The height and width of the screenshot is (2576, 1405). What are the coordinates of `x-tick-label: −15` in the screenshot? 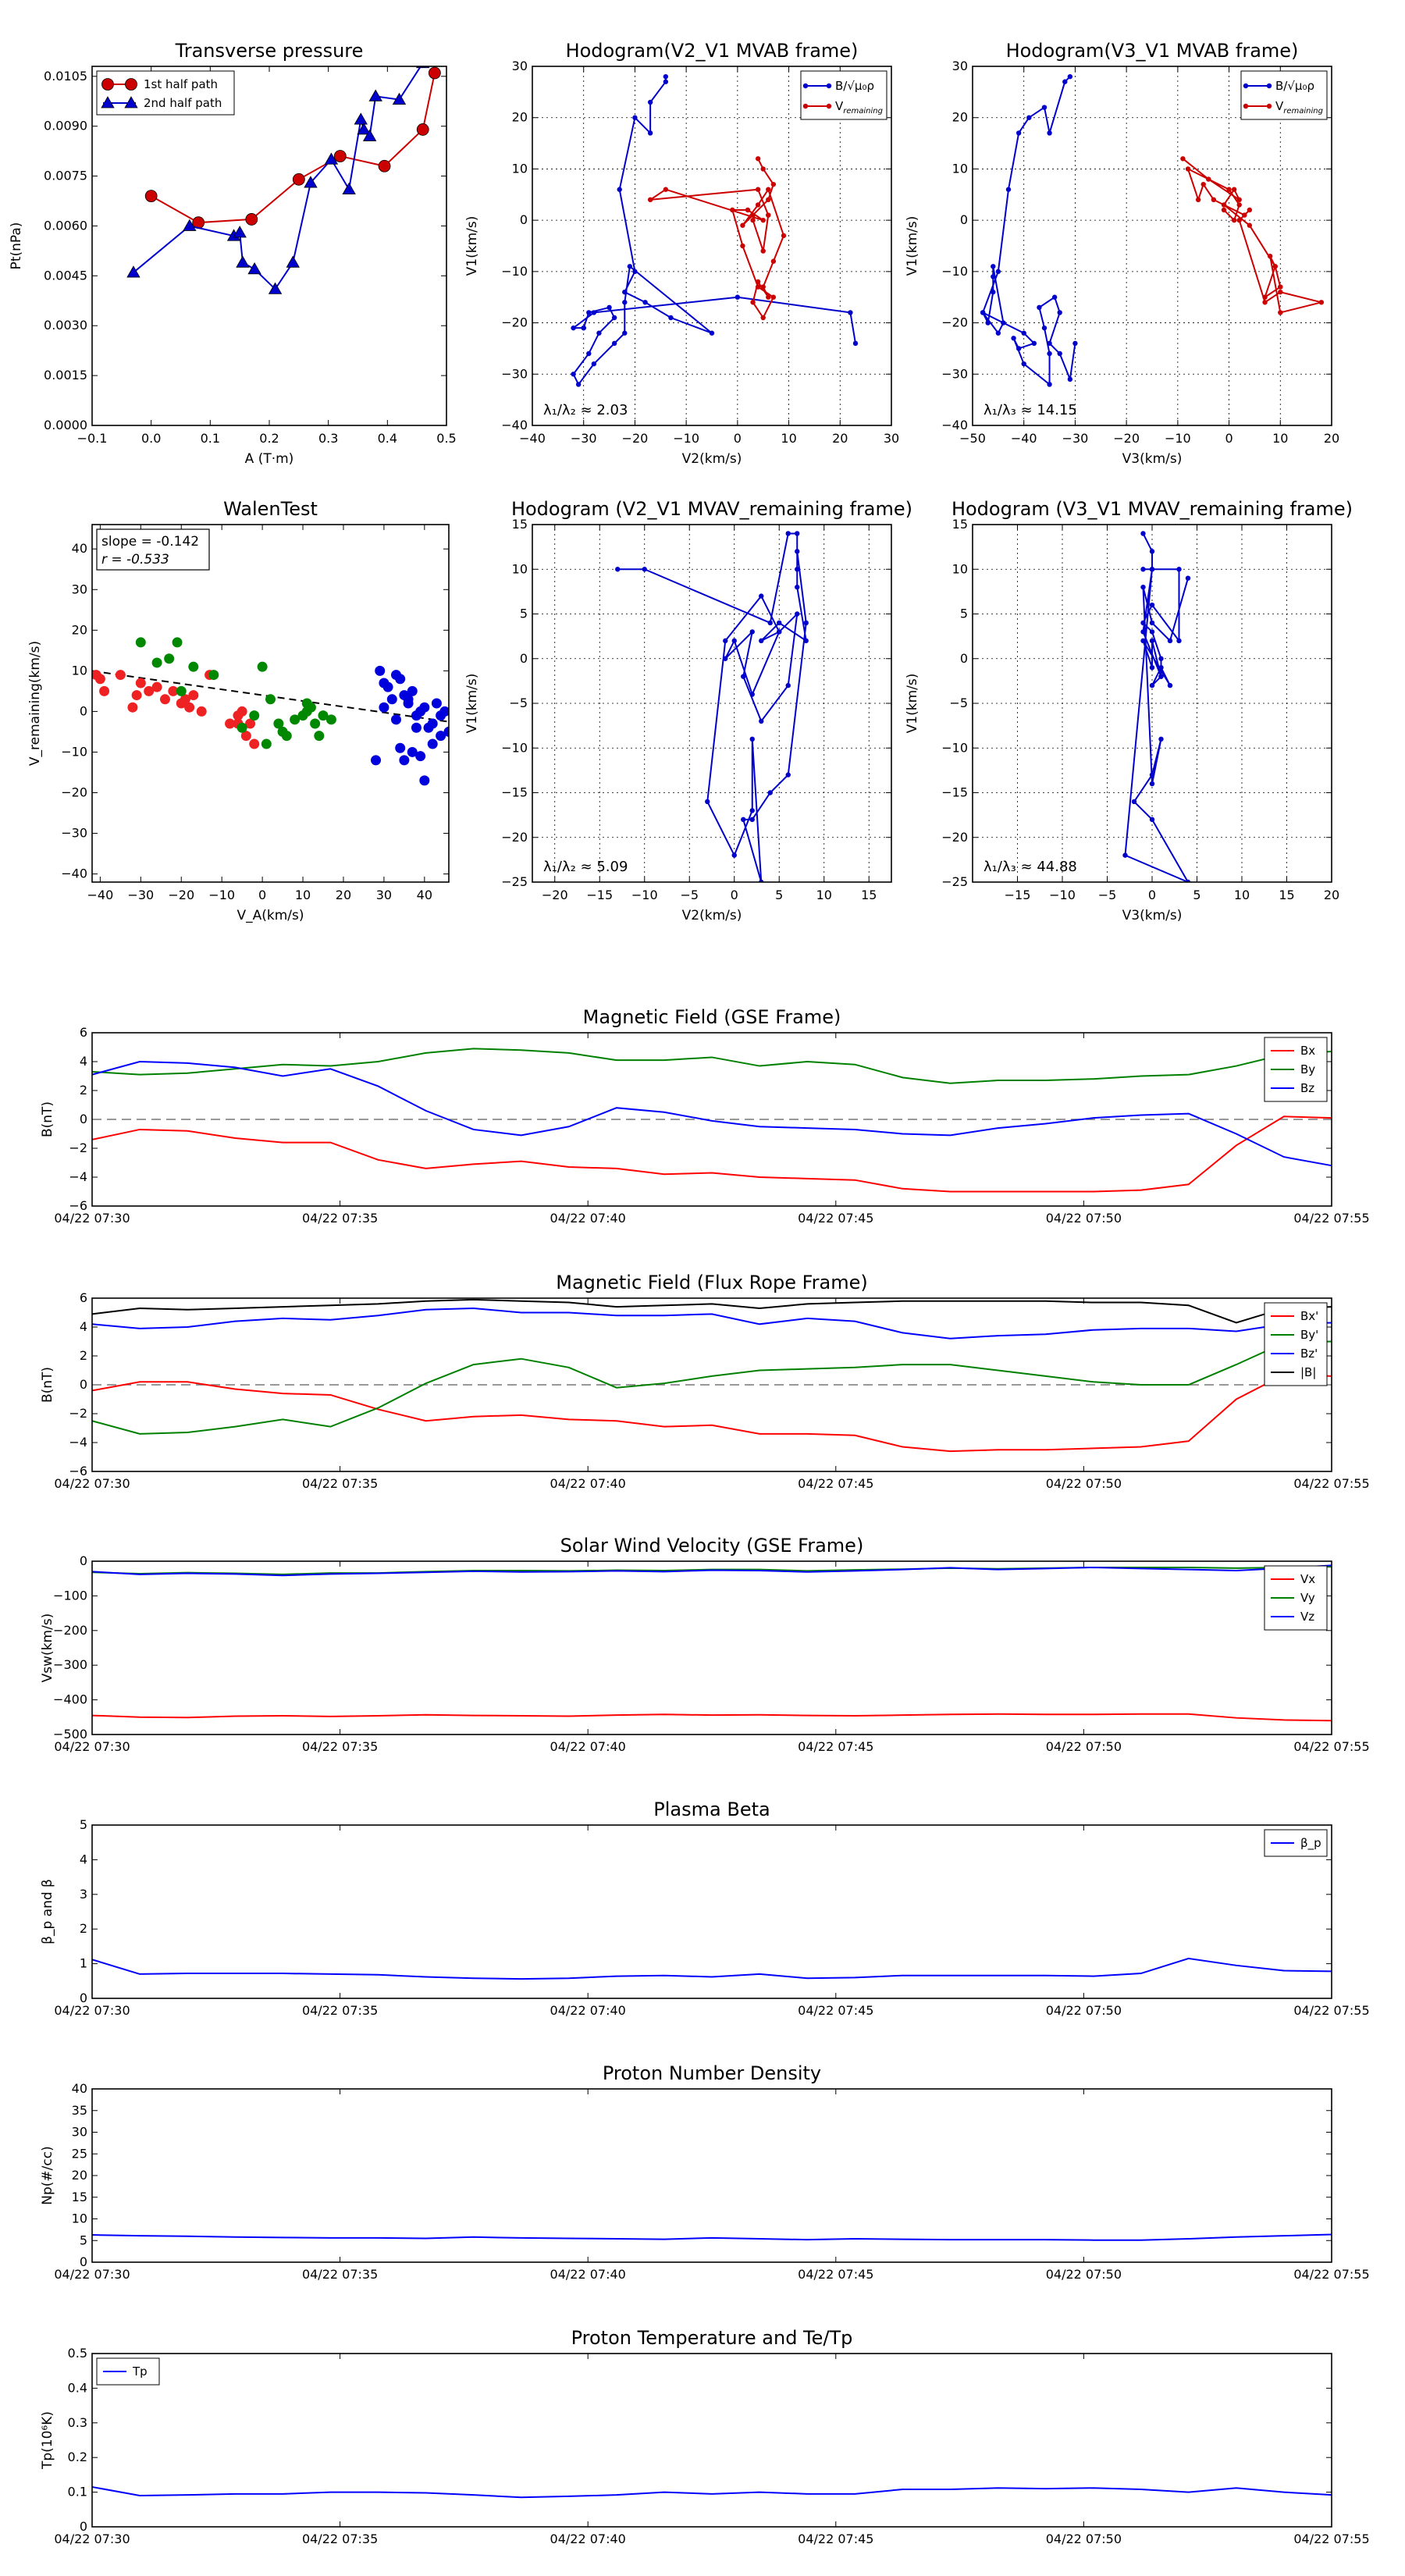 It's located at (1018, 895).